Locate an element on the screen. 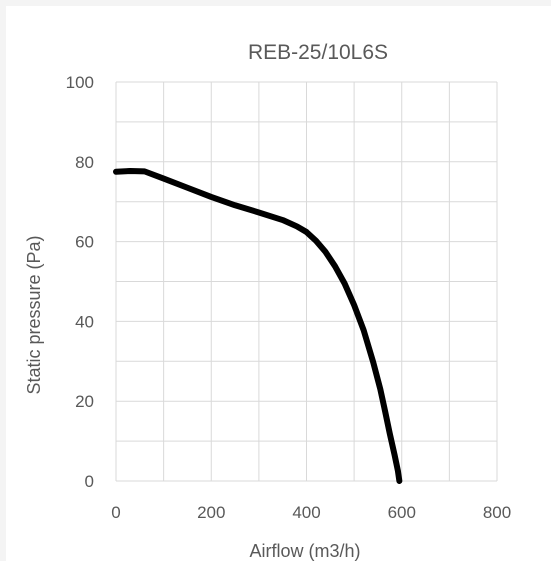 The height and width of the screenshot is (561, 551). x-tick-label: 800 is located at coordinates (497, 512).